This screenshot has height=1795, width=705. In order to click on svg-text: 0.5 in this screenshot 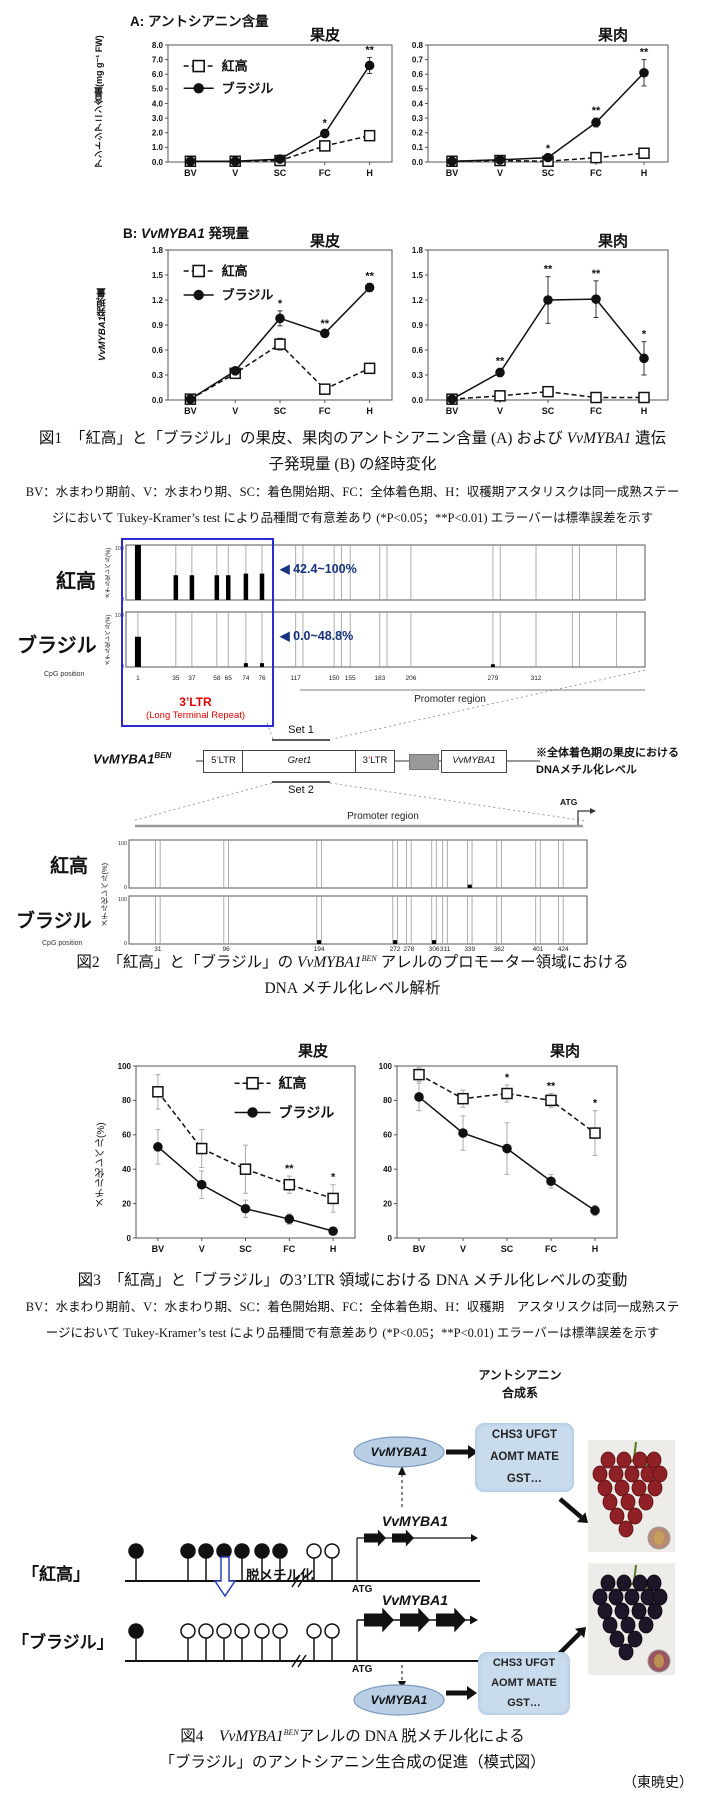, I will do `click(418, 89)`.